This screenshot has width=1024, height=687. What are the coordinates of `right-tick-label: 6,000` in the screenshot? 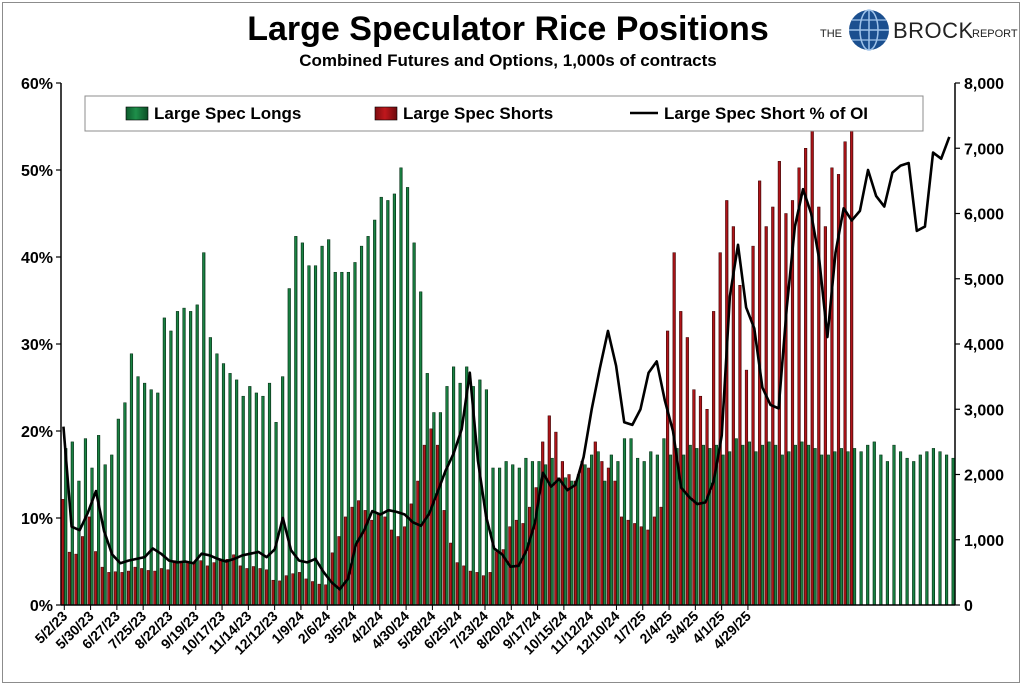 It's located at (984, 215).